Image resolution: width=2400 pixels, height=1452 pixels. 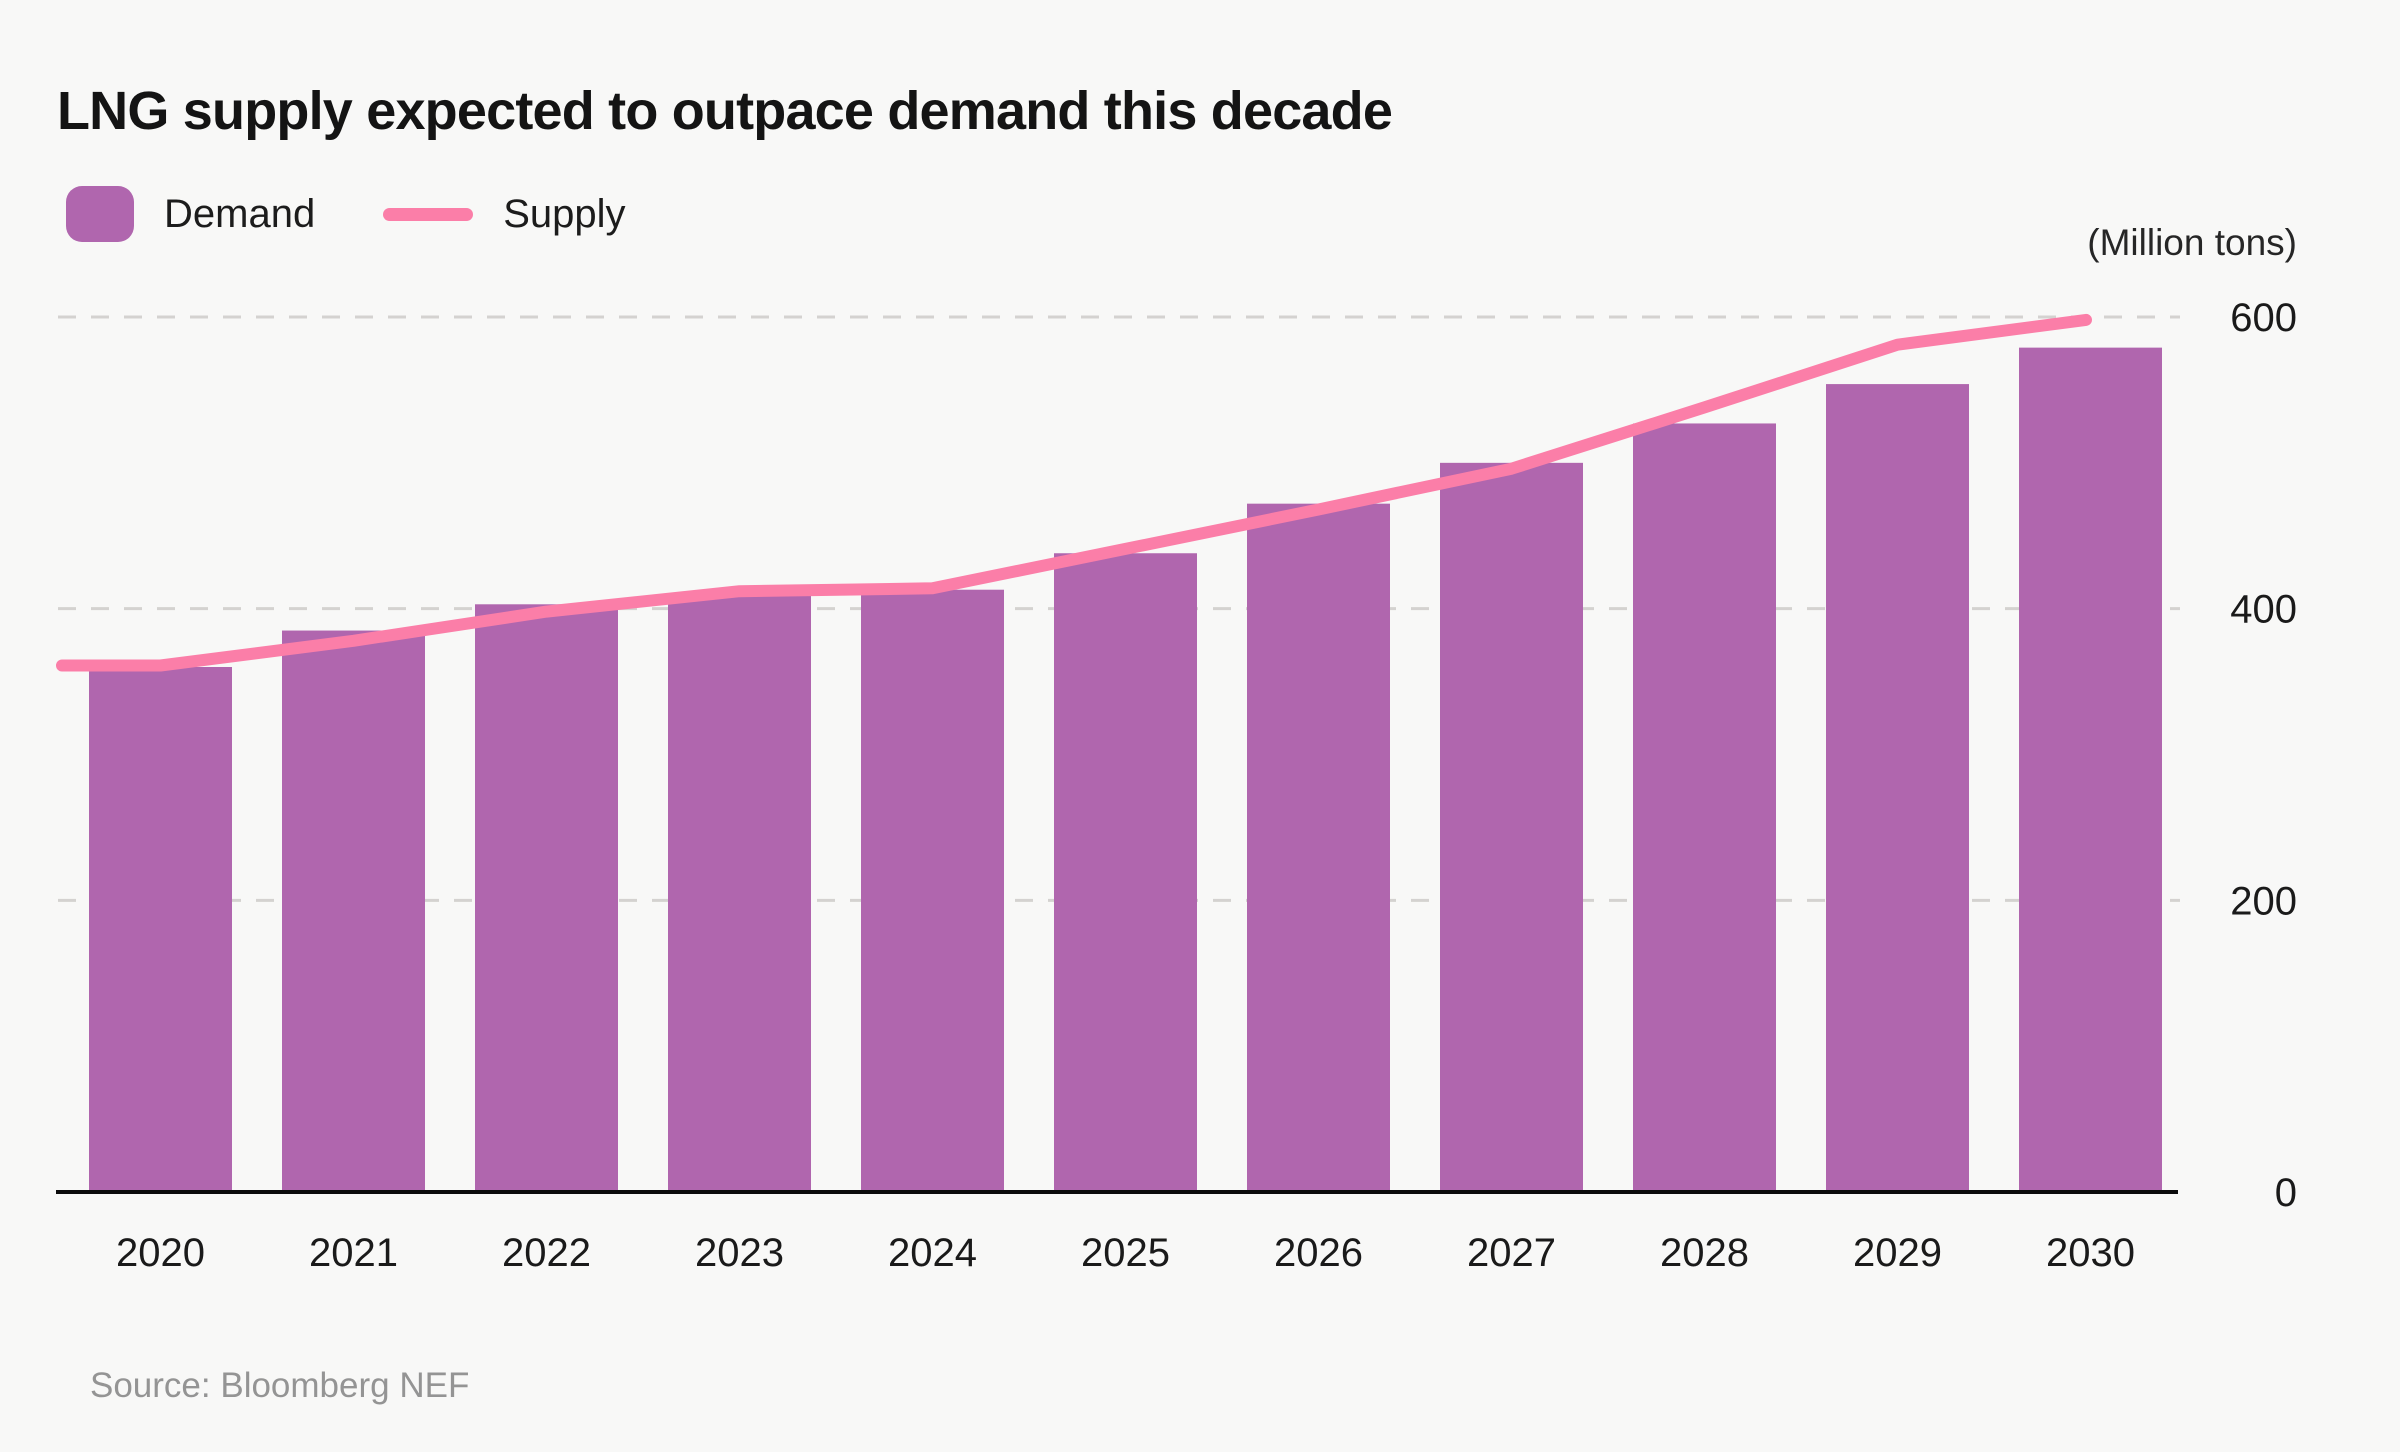 I want to click on bar-2022, so click(x=546, y=898).